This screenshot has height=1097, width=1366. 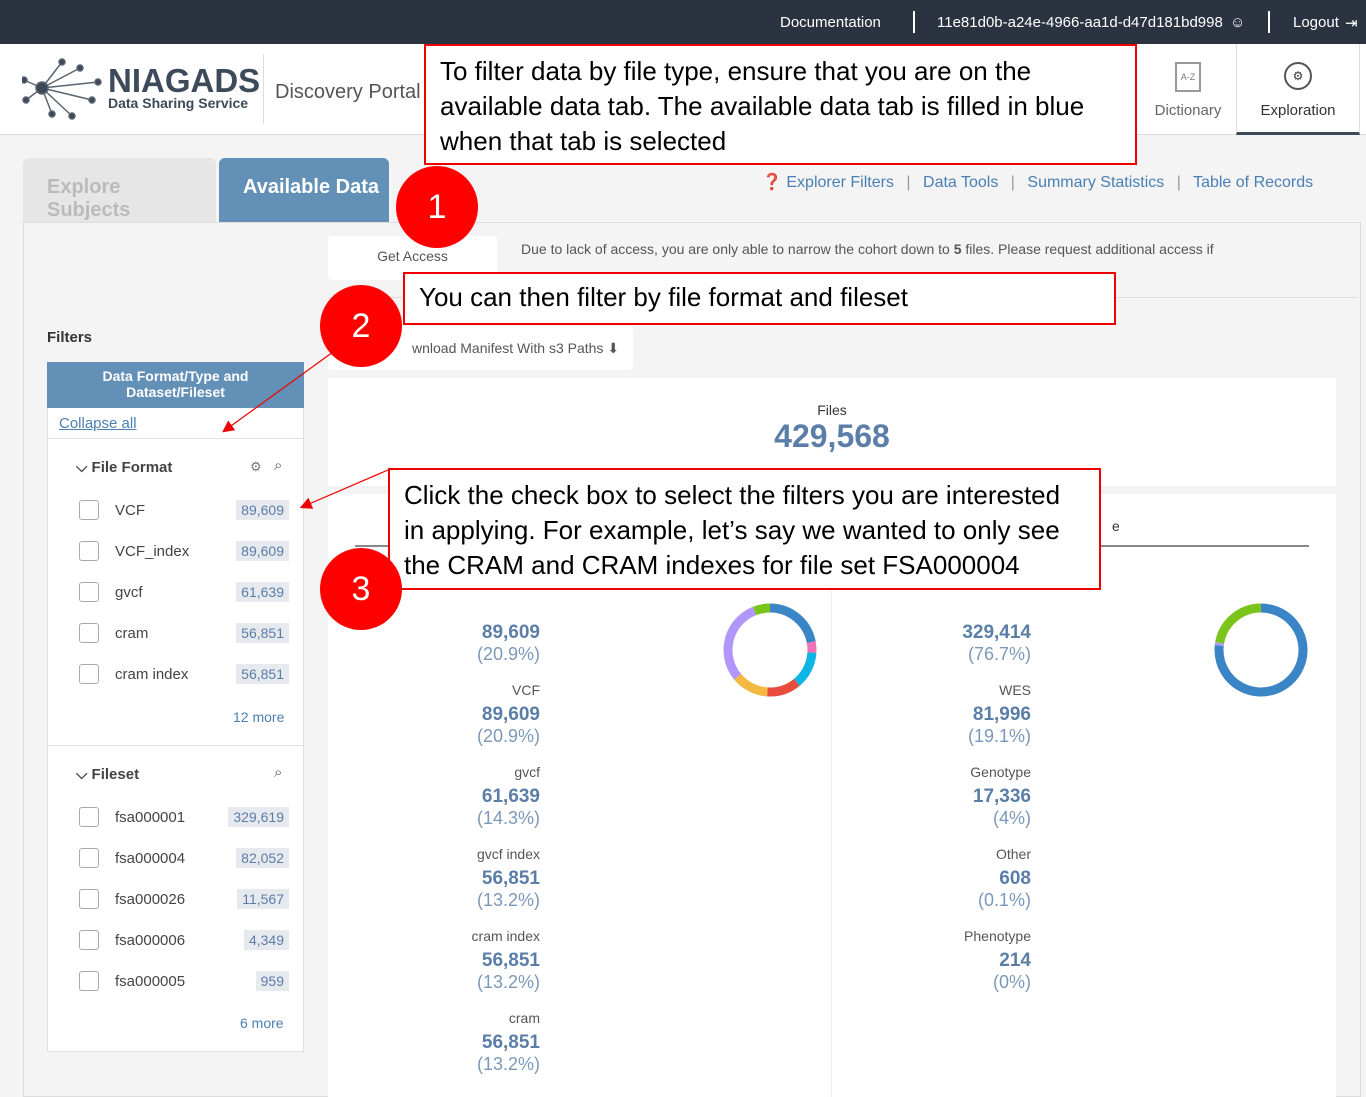 I want to click on link-data-tools: Data Tools, so click(x=961, y=182).